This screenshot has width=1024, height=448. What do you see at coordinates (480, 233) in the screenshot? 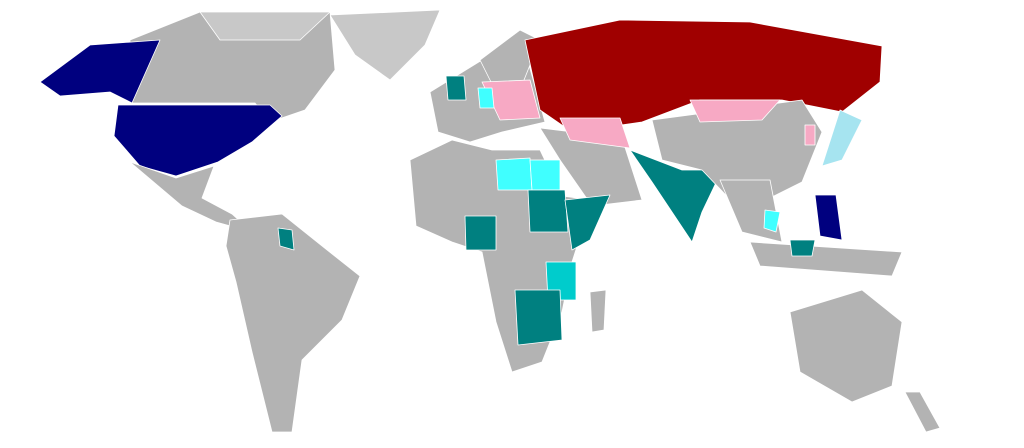
I see `region-nigeria` at bounding box center [480, 233].